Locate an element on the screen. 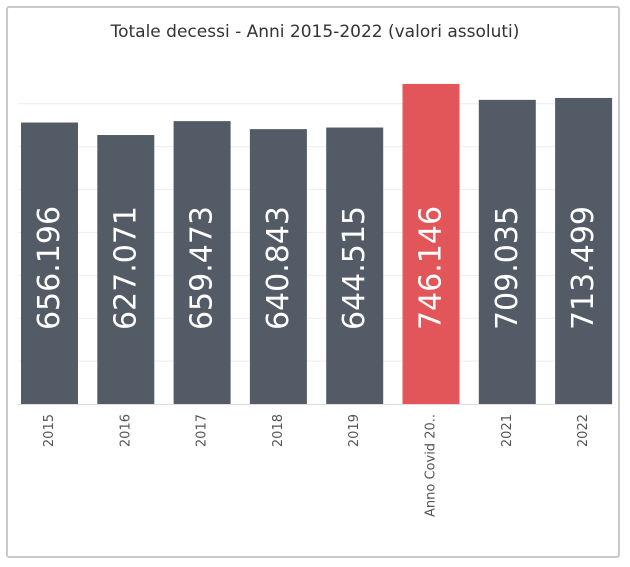 This screenshot has height=567, width=630. x-tick-2: 2017 is located at coordinates (202, 430).